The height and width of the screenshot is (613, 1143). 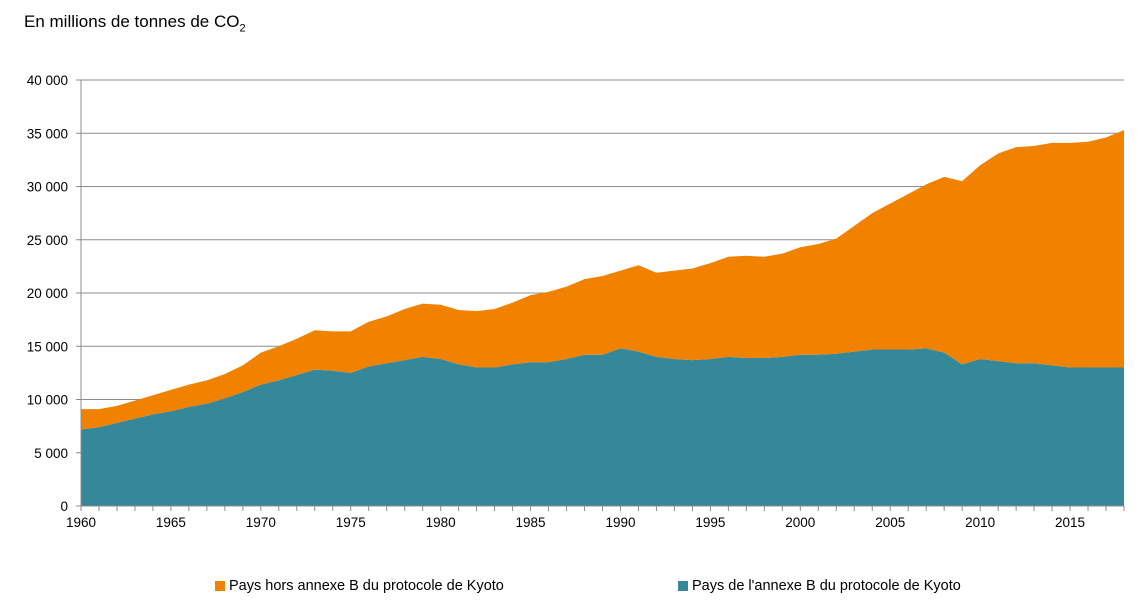 What do you see at coordinates (620, 522) in the screenshot?
I see `x-tick-label: 1990` at bounding box center [620, 522].